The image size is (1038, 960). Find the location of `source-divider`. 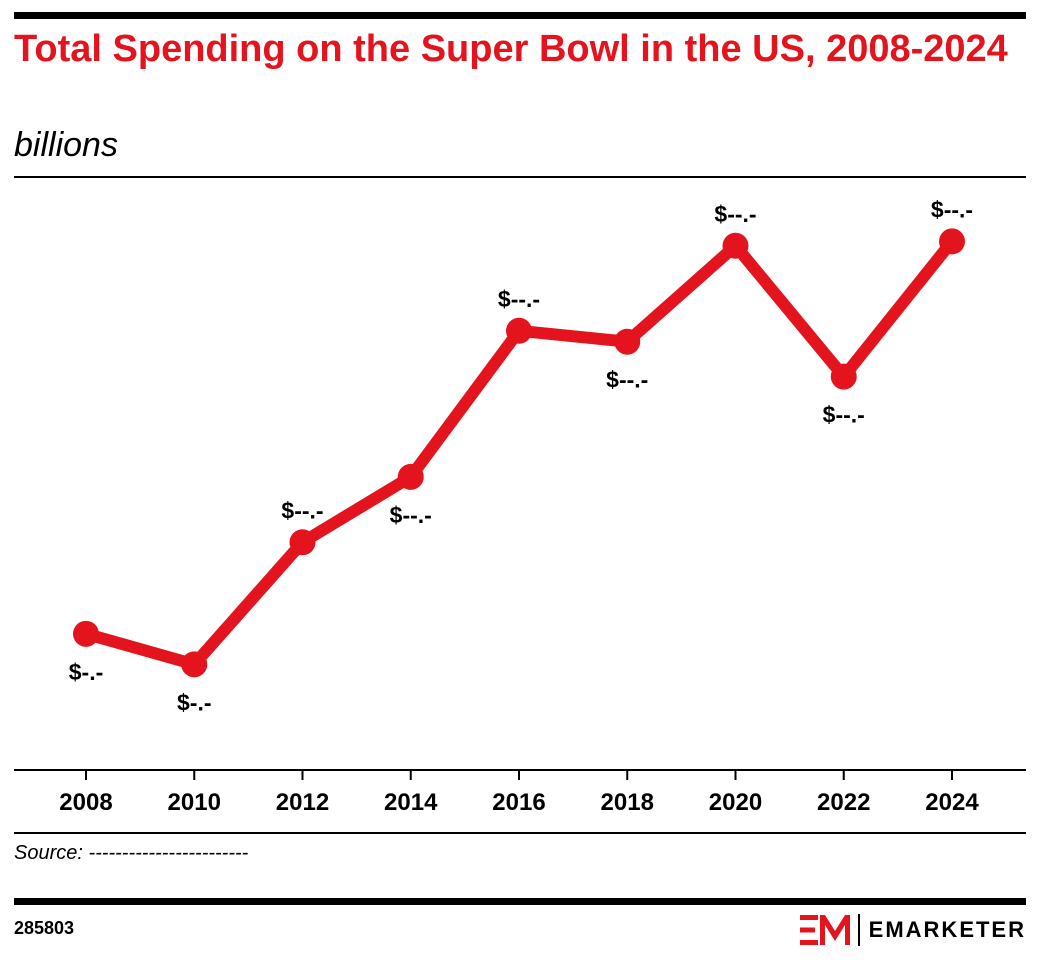

source-divider is located at coordinates (520, 833).